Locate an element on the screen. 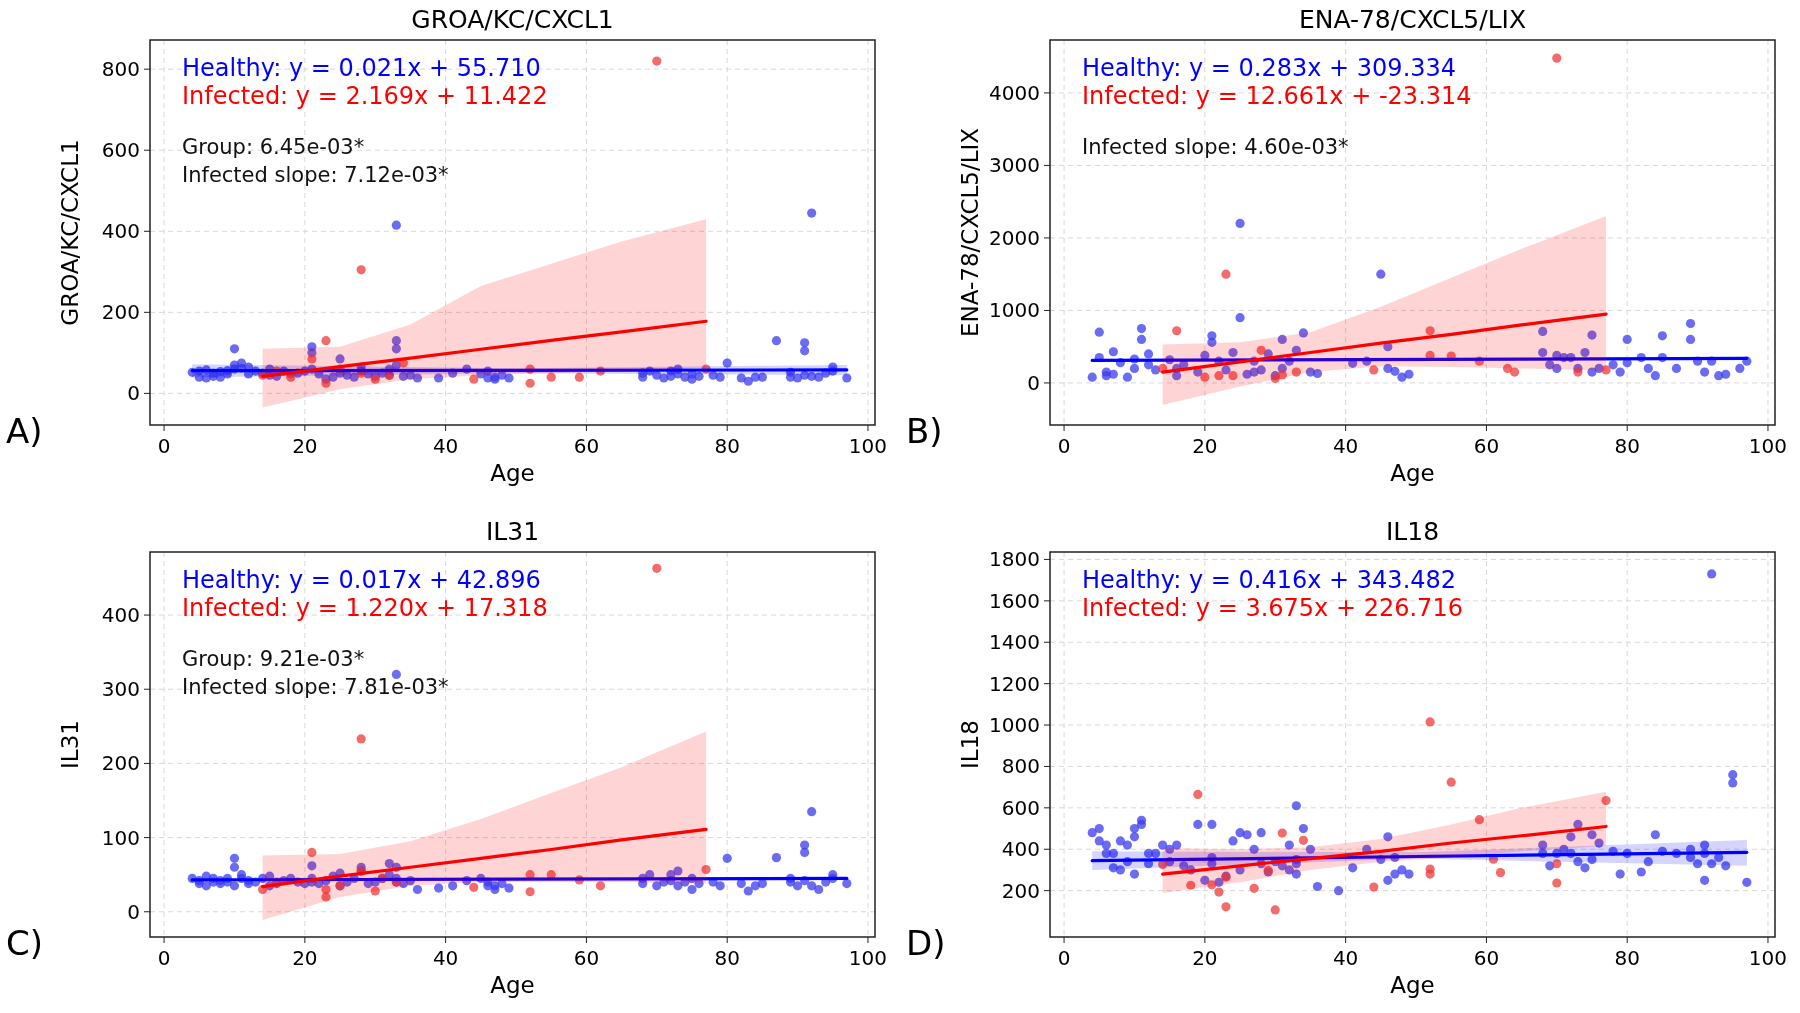 The image size is (1800, 1013). y-tick-label: 800 is located at coordinates (1020, 766).